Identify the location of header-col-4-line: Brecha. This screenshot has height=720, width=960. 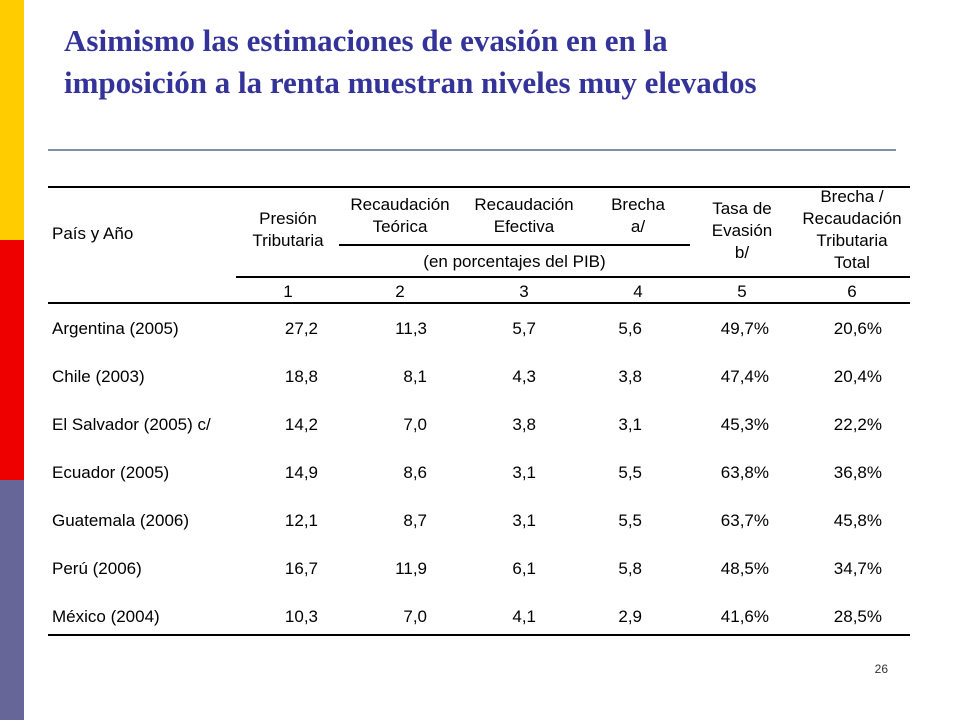
(638, 204).